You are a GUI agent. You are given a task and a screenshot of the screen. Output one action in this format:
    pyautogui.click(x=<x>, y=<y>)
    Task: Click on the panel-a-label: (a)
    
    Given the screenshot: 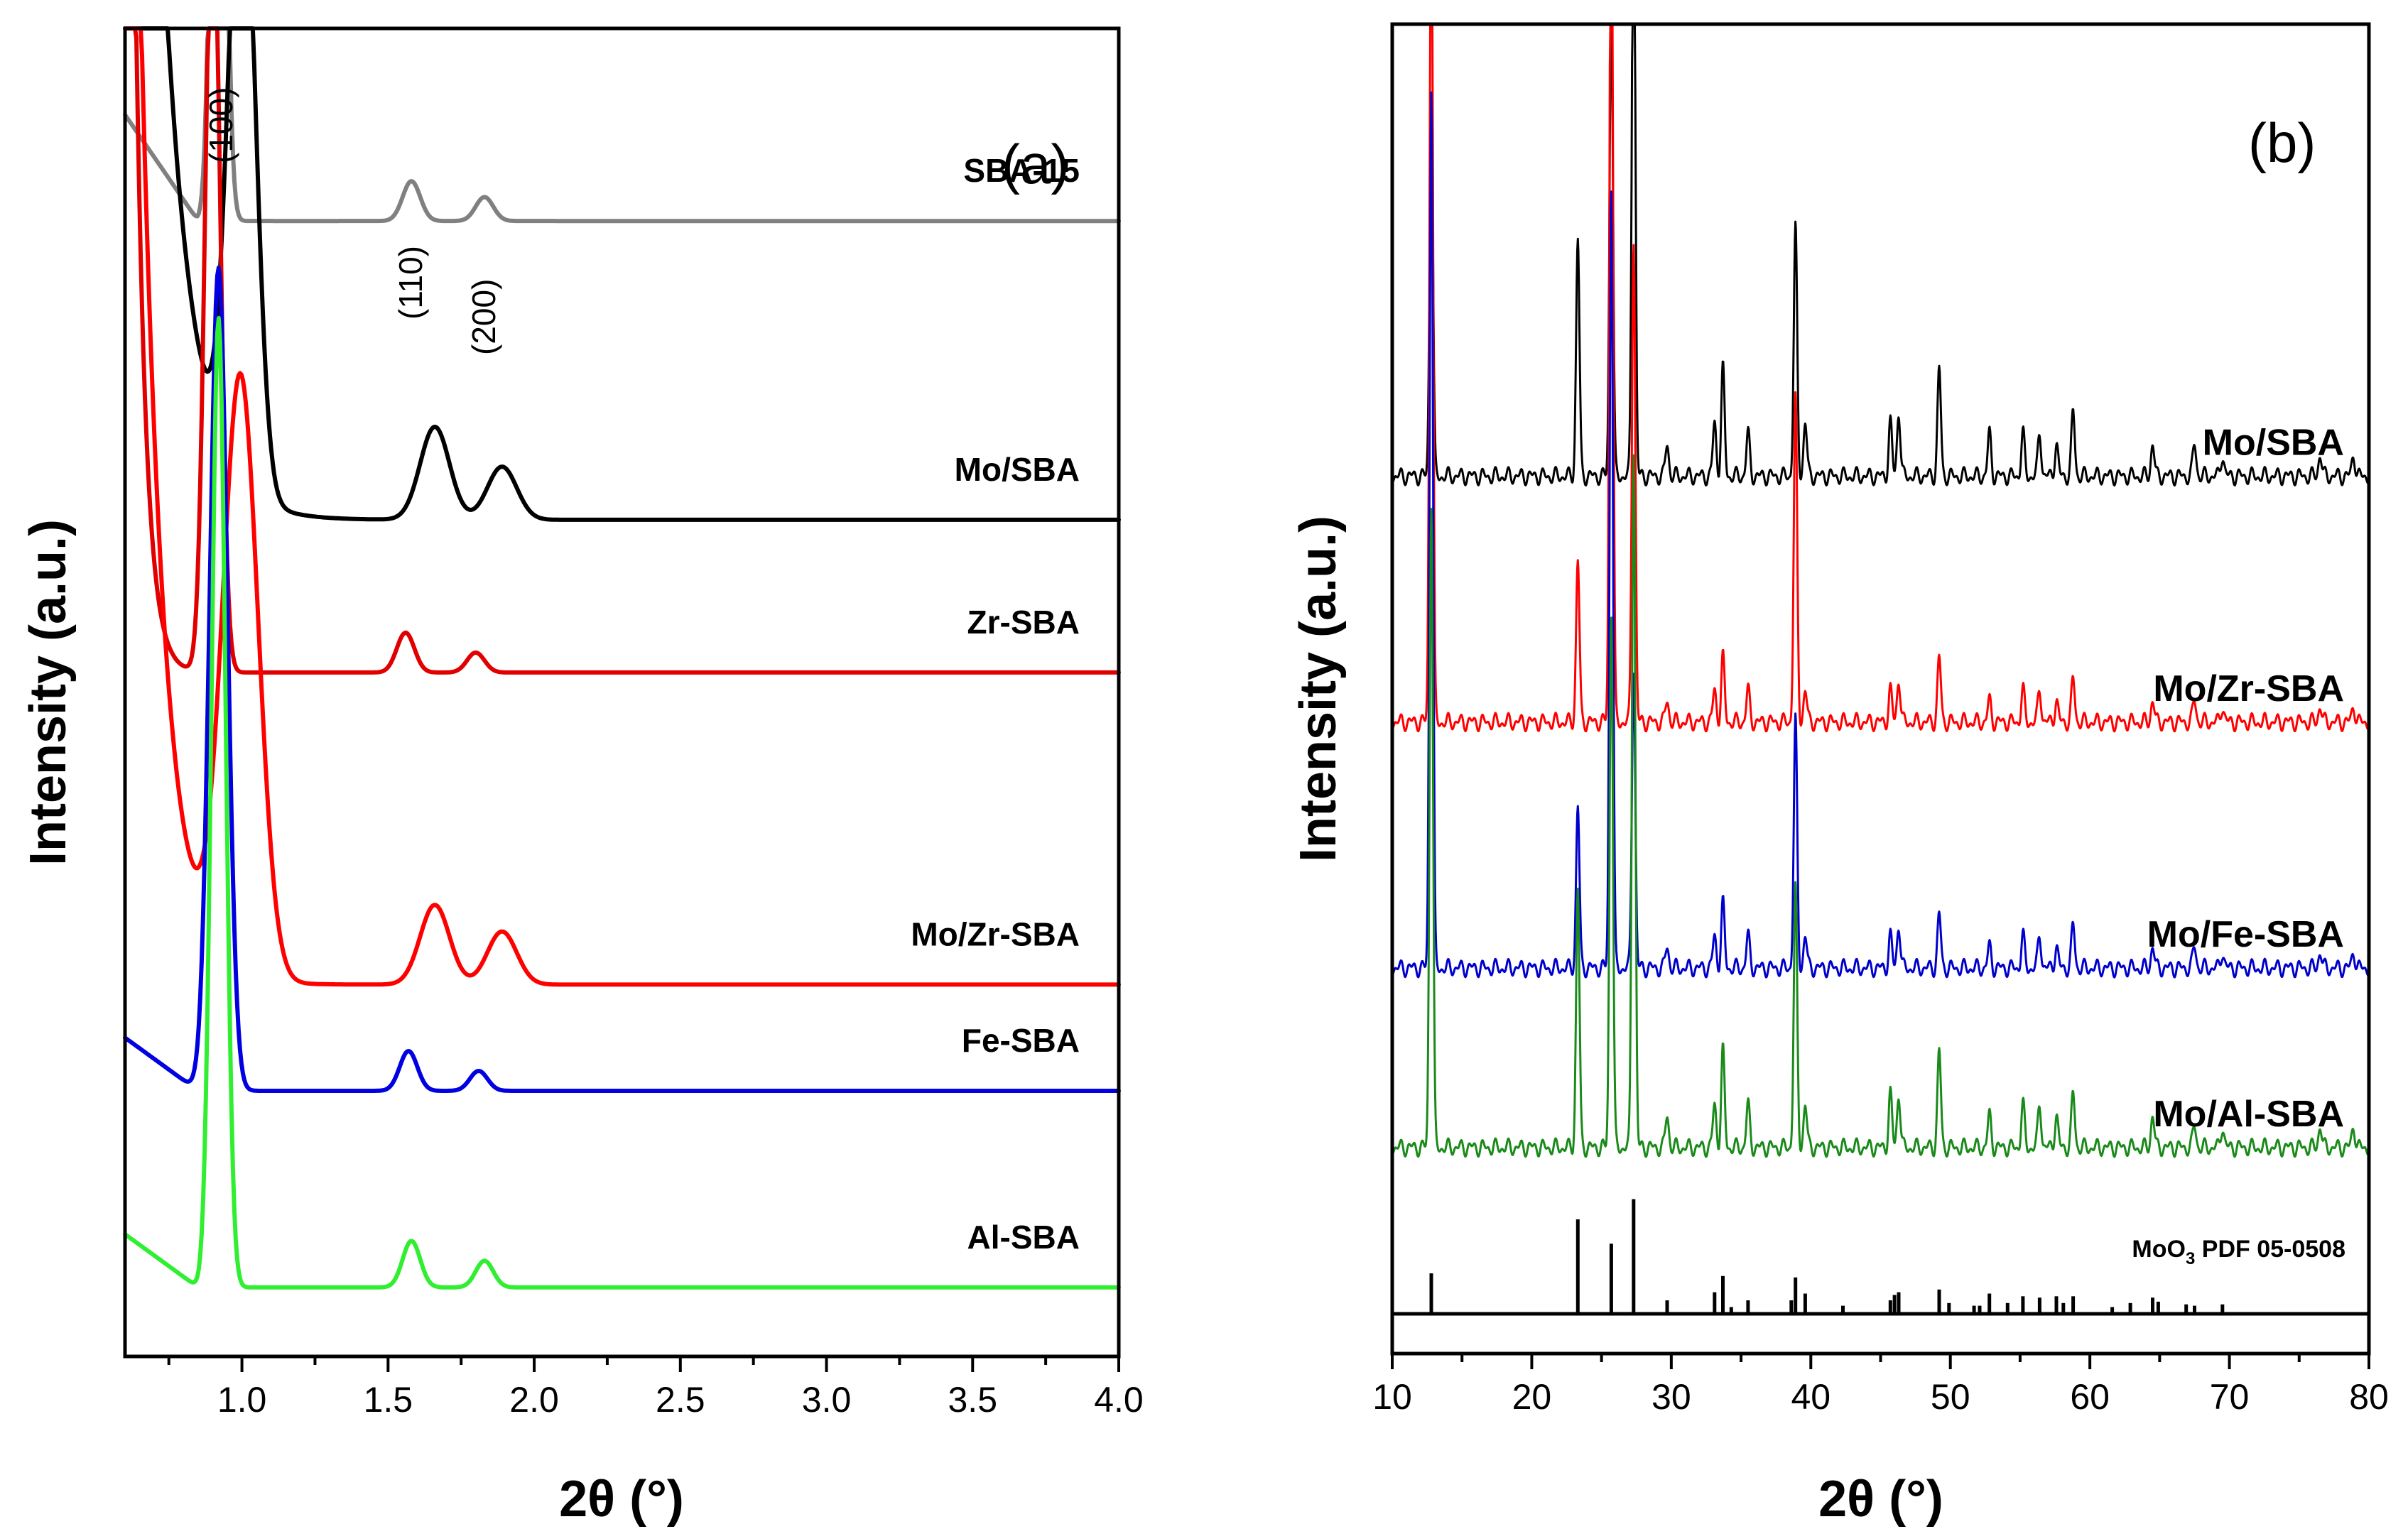 What is the action you would take?
    pyautogui.click(x=1036, y=164)
    